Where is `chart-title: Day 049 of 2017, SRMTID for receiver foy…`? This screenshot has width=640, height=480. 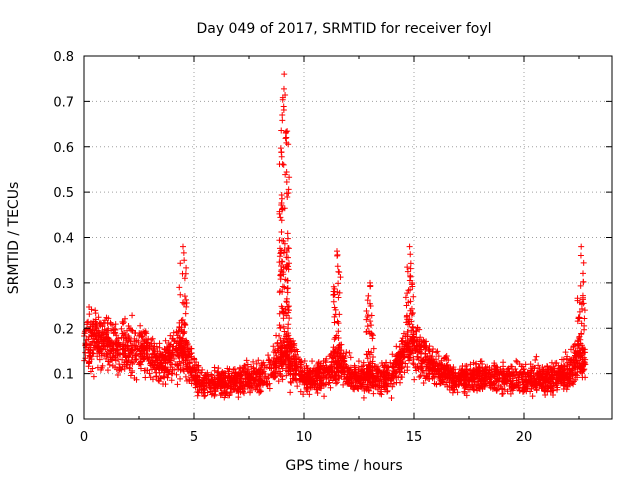
chart-title: Day 049 of 2017, SRMTID for receiver foy… is located at coordinates (343, 29).